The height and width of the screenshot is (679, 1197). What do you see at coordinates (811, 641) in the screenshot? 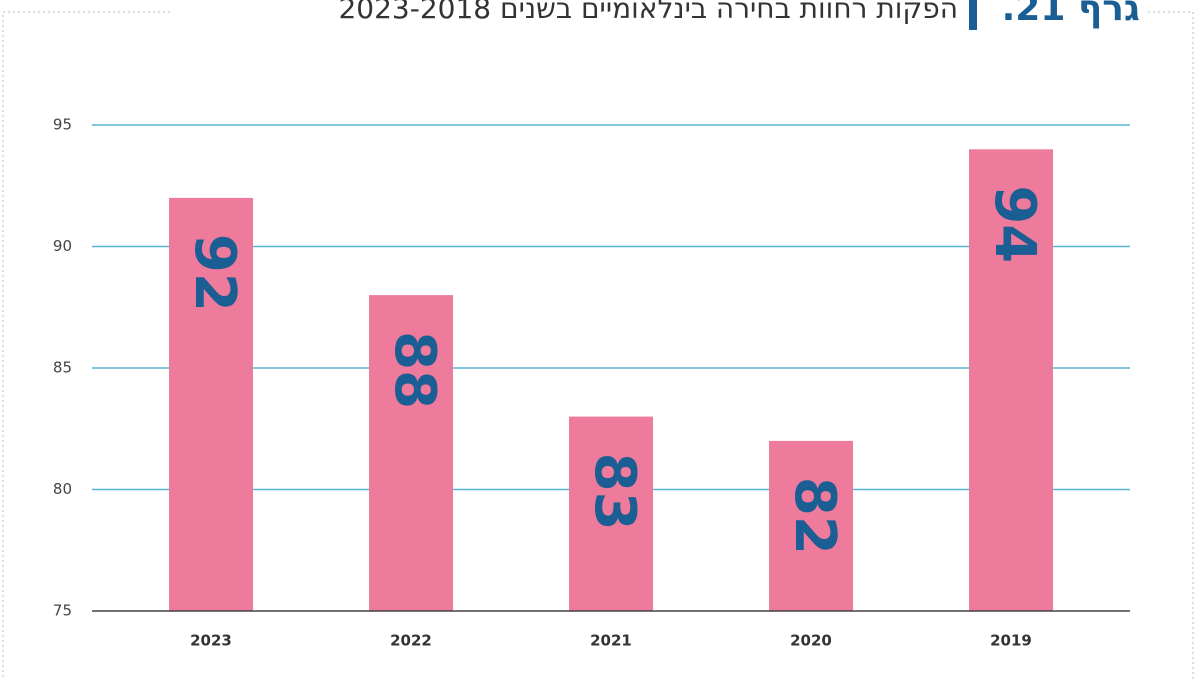
I see `x-tick-label: 2020` at bounding box center [811, 641].